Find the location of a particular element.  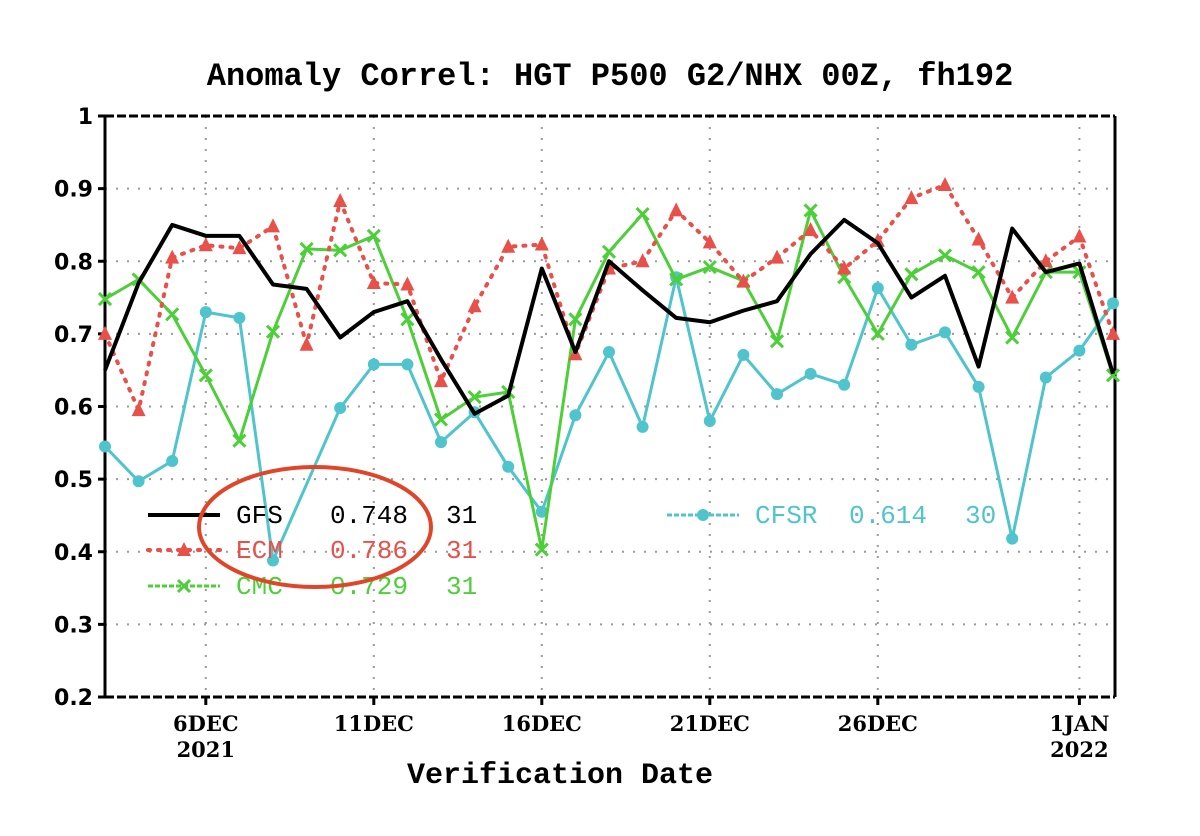

x-tick-label: 11DEC is located at coordinates (374, 723).